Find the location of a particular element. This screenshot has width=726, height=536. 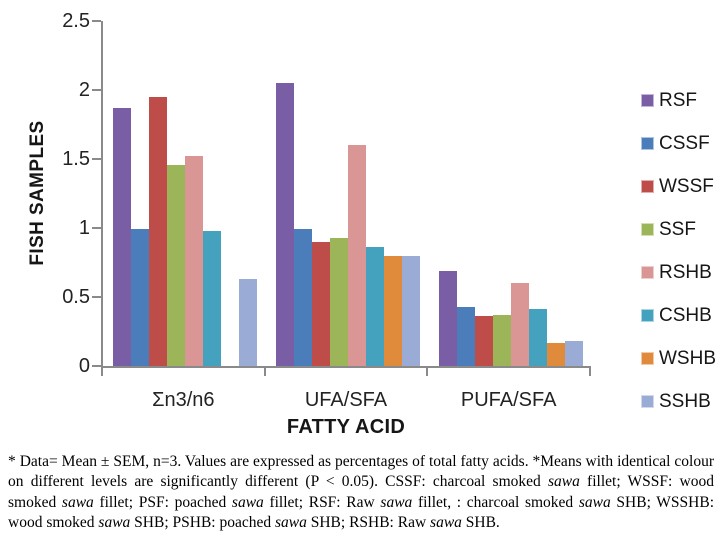

caption-text: fillet, : charcoal smoked is located at coordinates (495, 502).